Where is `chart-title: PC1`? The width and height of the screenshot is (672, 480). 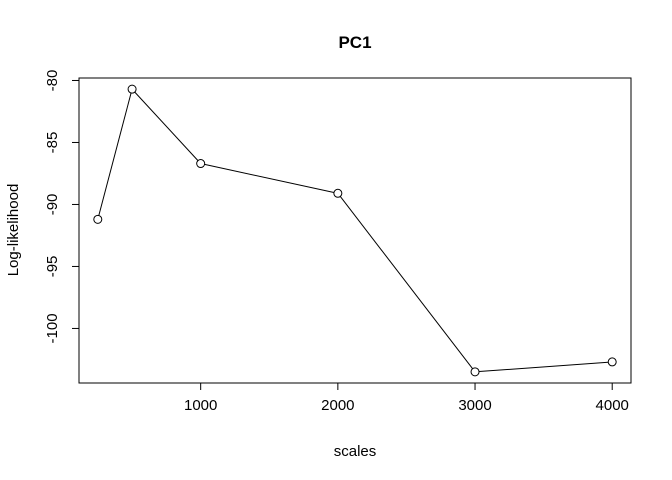 chart-title: PC1 is located at coordinates (354, 42).